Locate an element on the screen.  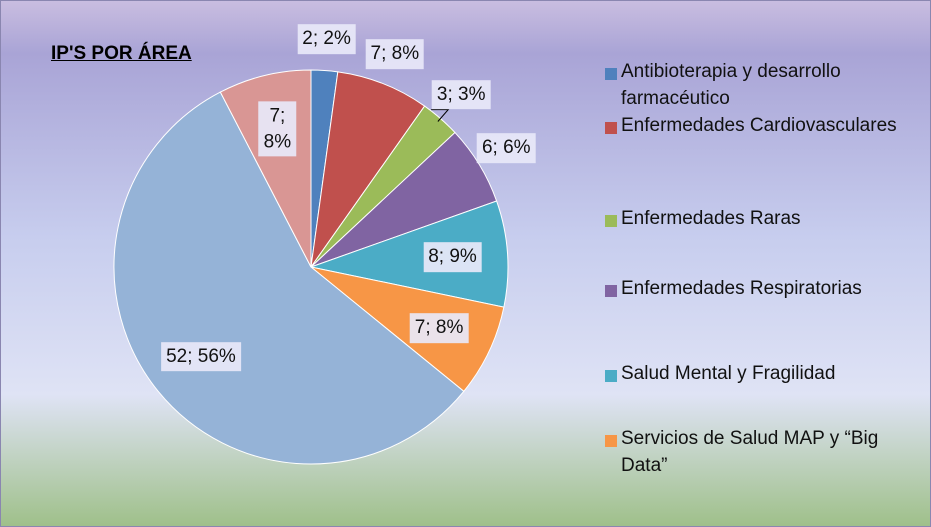
data-label: 8; 9% is located at coordinates (452, 257).